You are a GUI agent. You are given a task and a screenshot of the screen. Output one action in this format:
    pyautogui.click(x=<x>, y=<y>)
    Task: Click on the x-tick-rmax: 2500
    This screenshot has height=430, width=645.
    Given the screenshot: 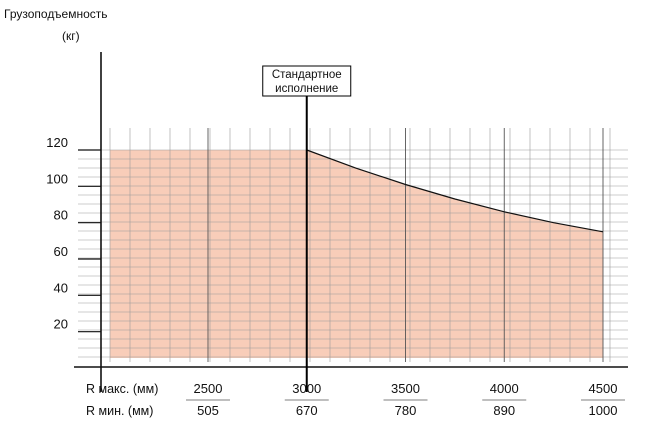 What is the action you would take?
    pyautogui.click(x=208, y=388)
    